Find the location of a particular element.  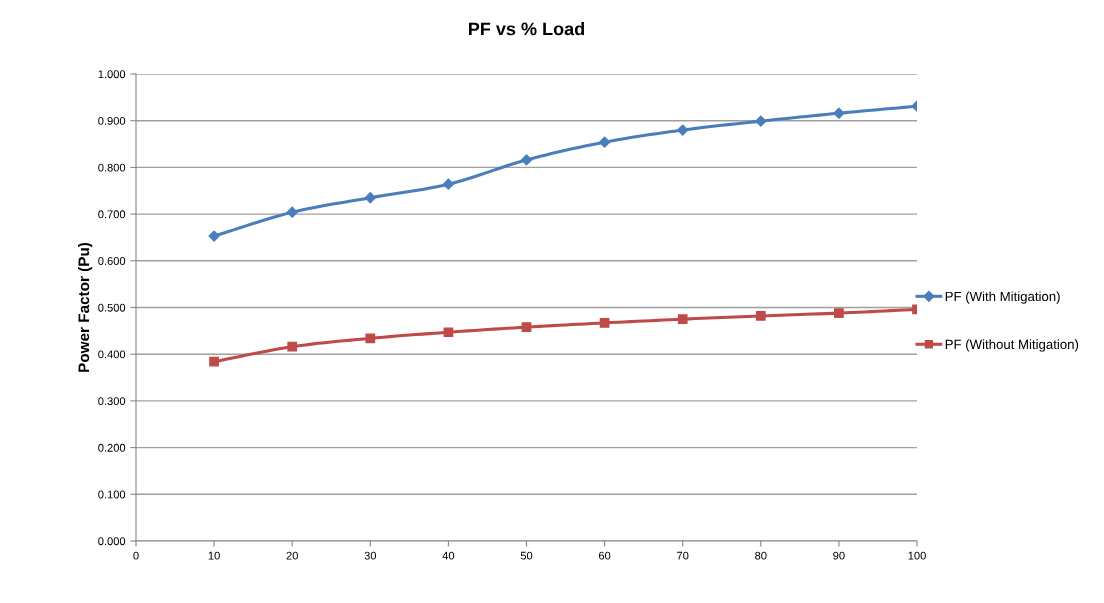

x-tick-label: 40 is located at coordinates (448, 555).